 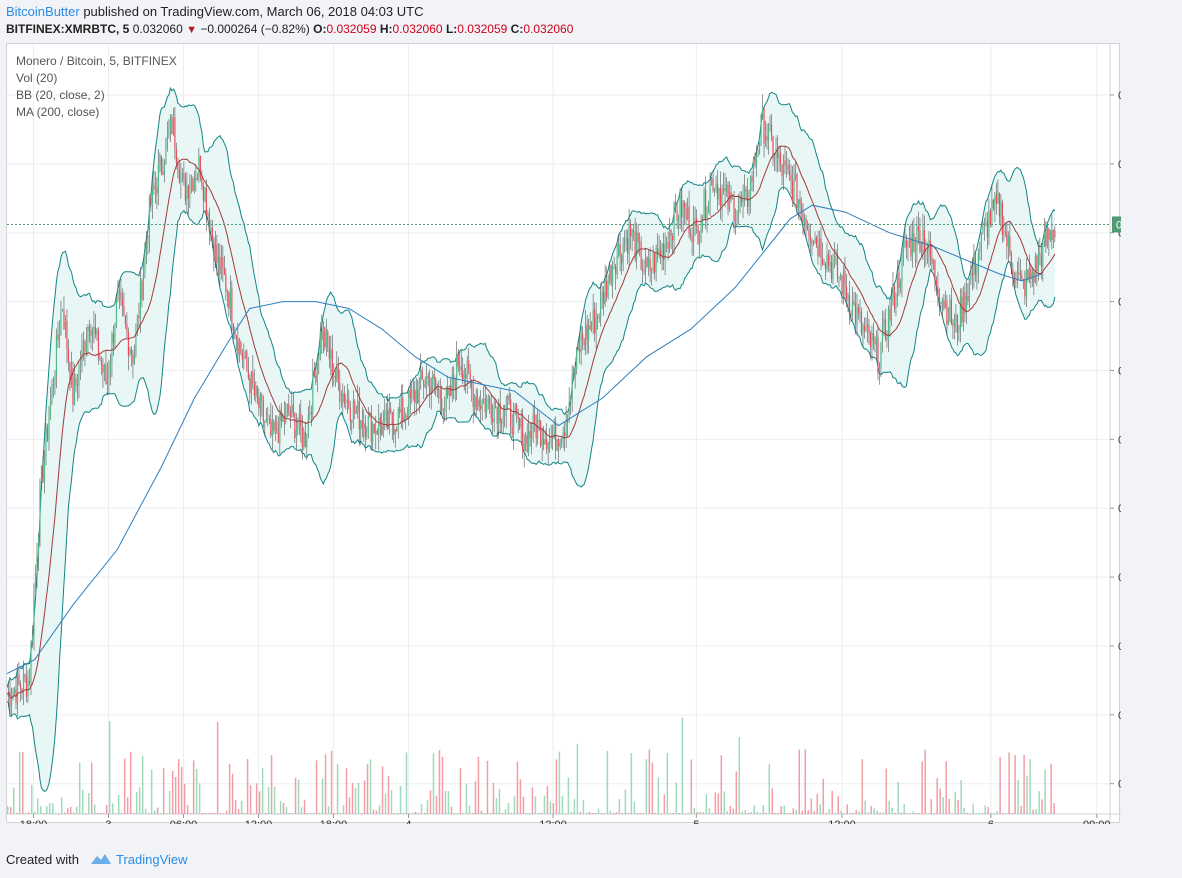 What do you see at coordinates (37, 78) in the screenshot?
I see `legend-vol: Vol (20)` at bounding box center [37, 78].